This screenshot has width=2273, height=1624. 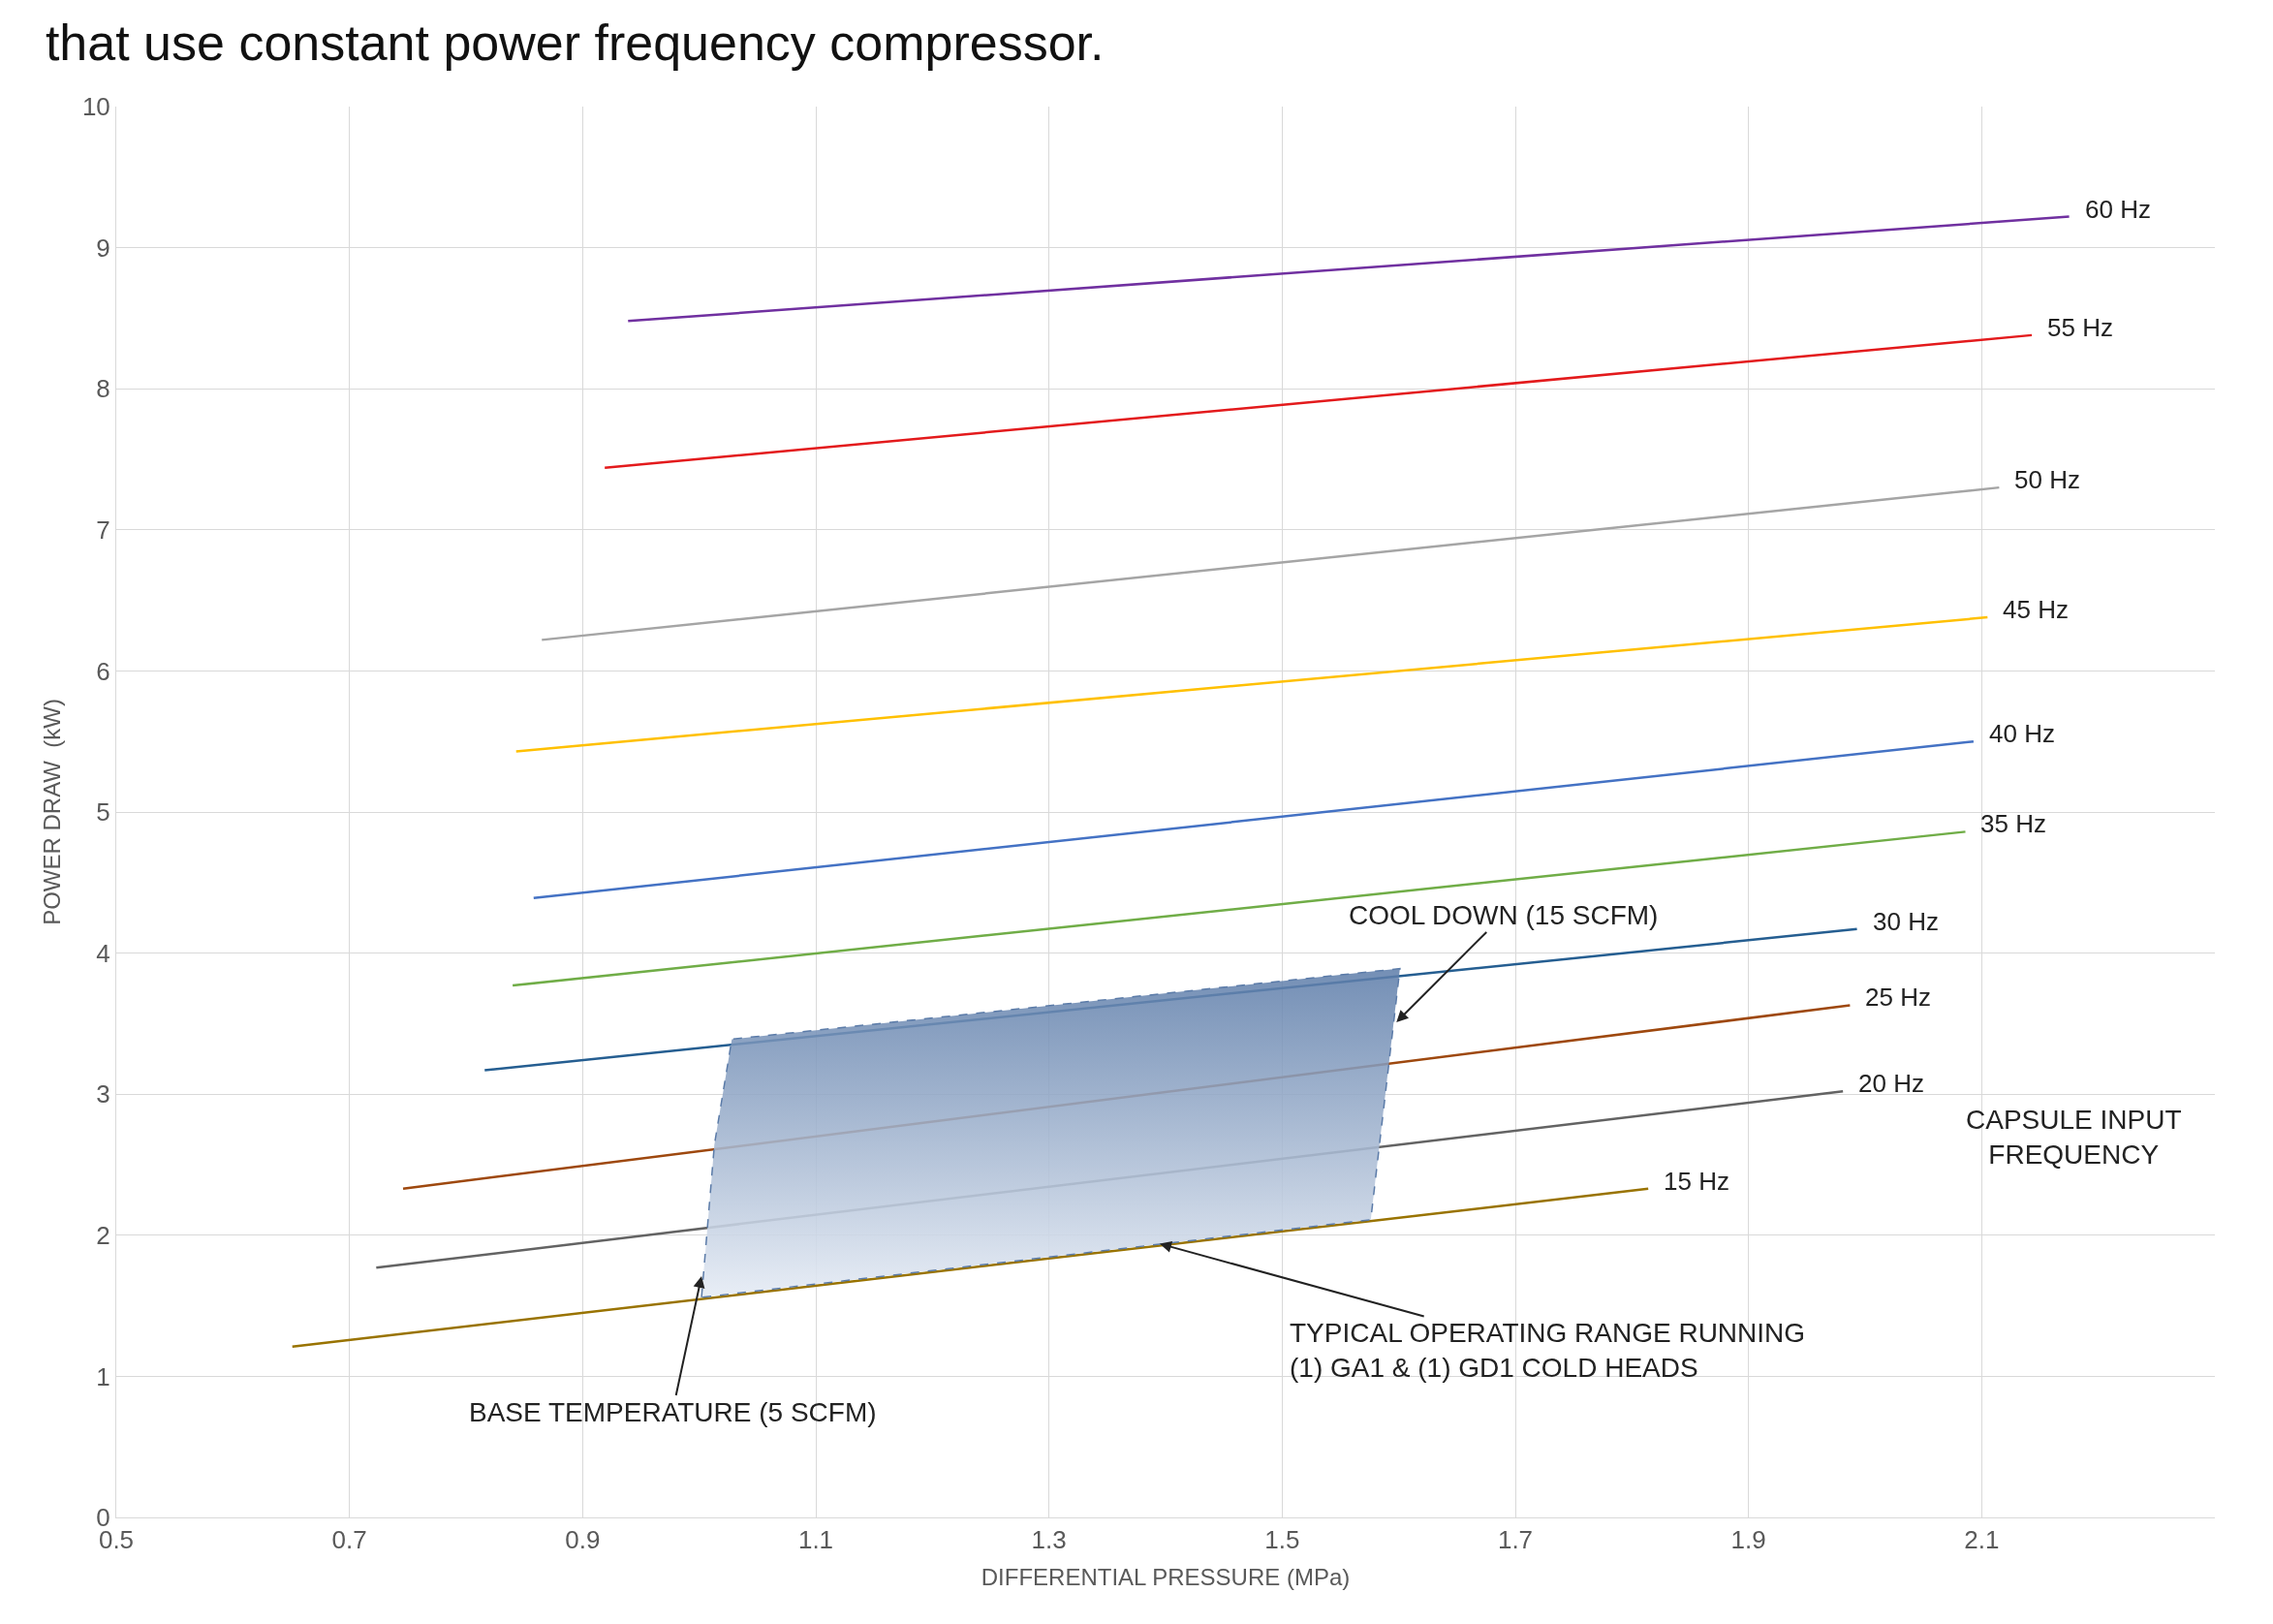 I want to click on x-tick-label: 0.9, so click(x=583, y=1540).